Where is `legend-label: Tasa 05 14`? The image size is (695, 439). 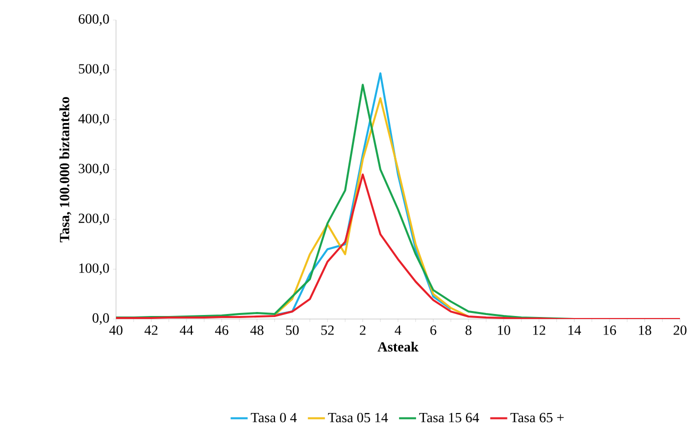
legend-label: Tasa 05 14 is located at coordinates (358, 417).